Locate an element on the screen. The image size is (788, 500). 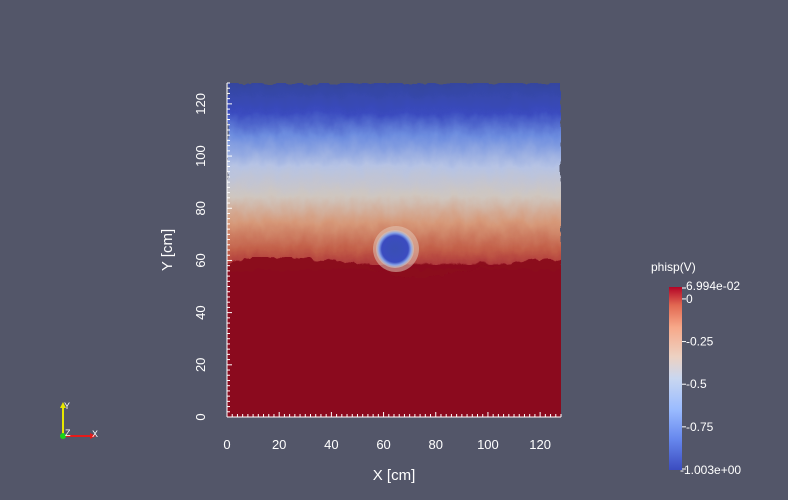
x-tick-label: 100 is located at coordinates (488, 444).